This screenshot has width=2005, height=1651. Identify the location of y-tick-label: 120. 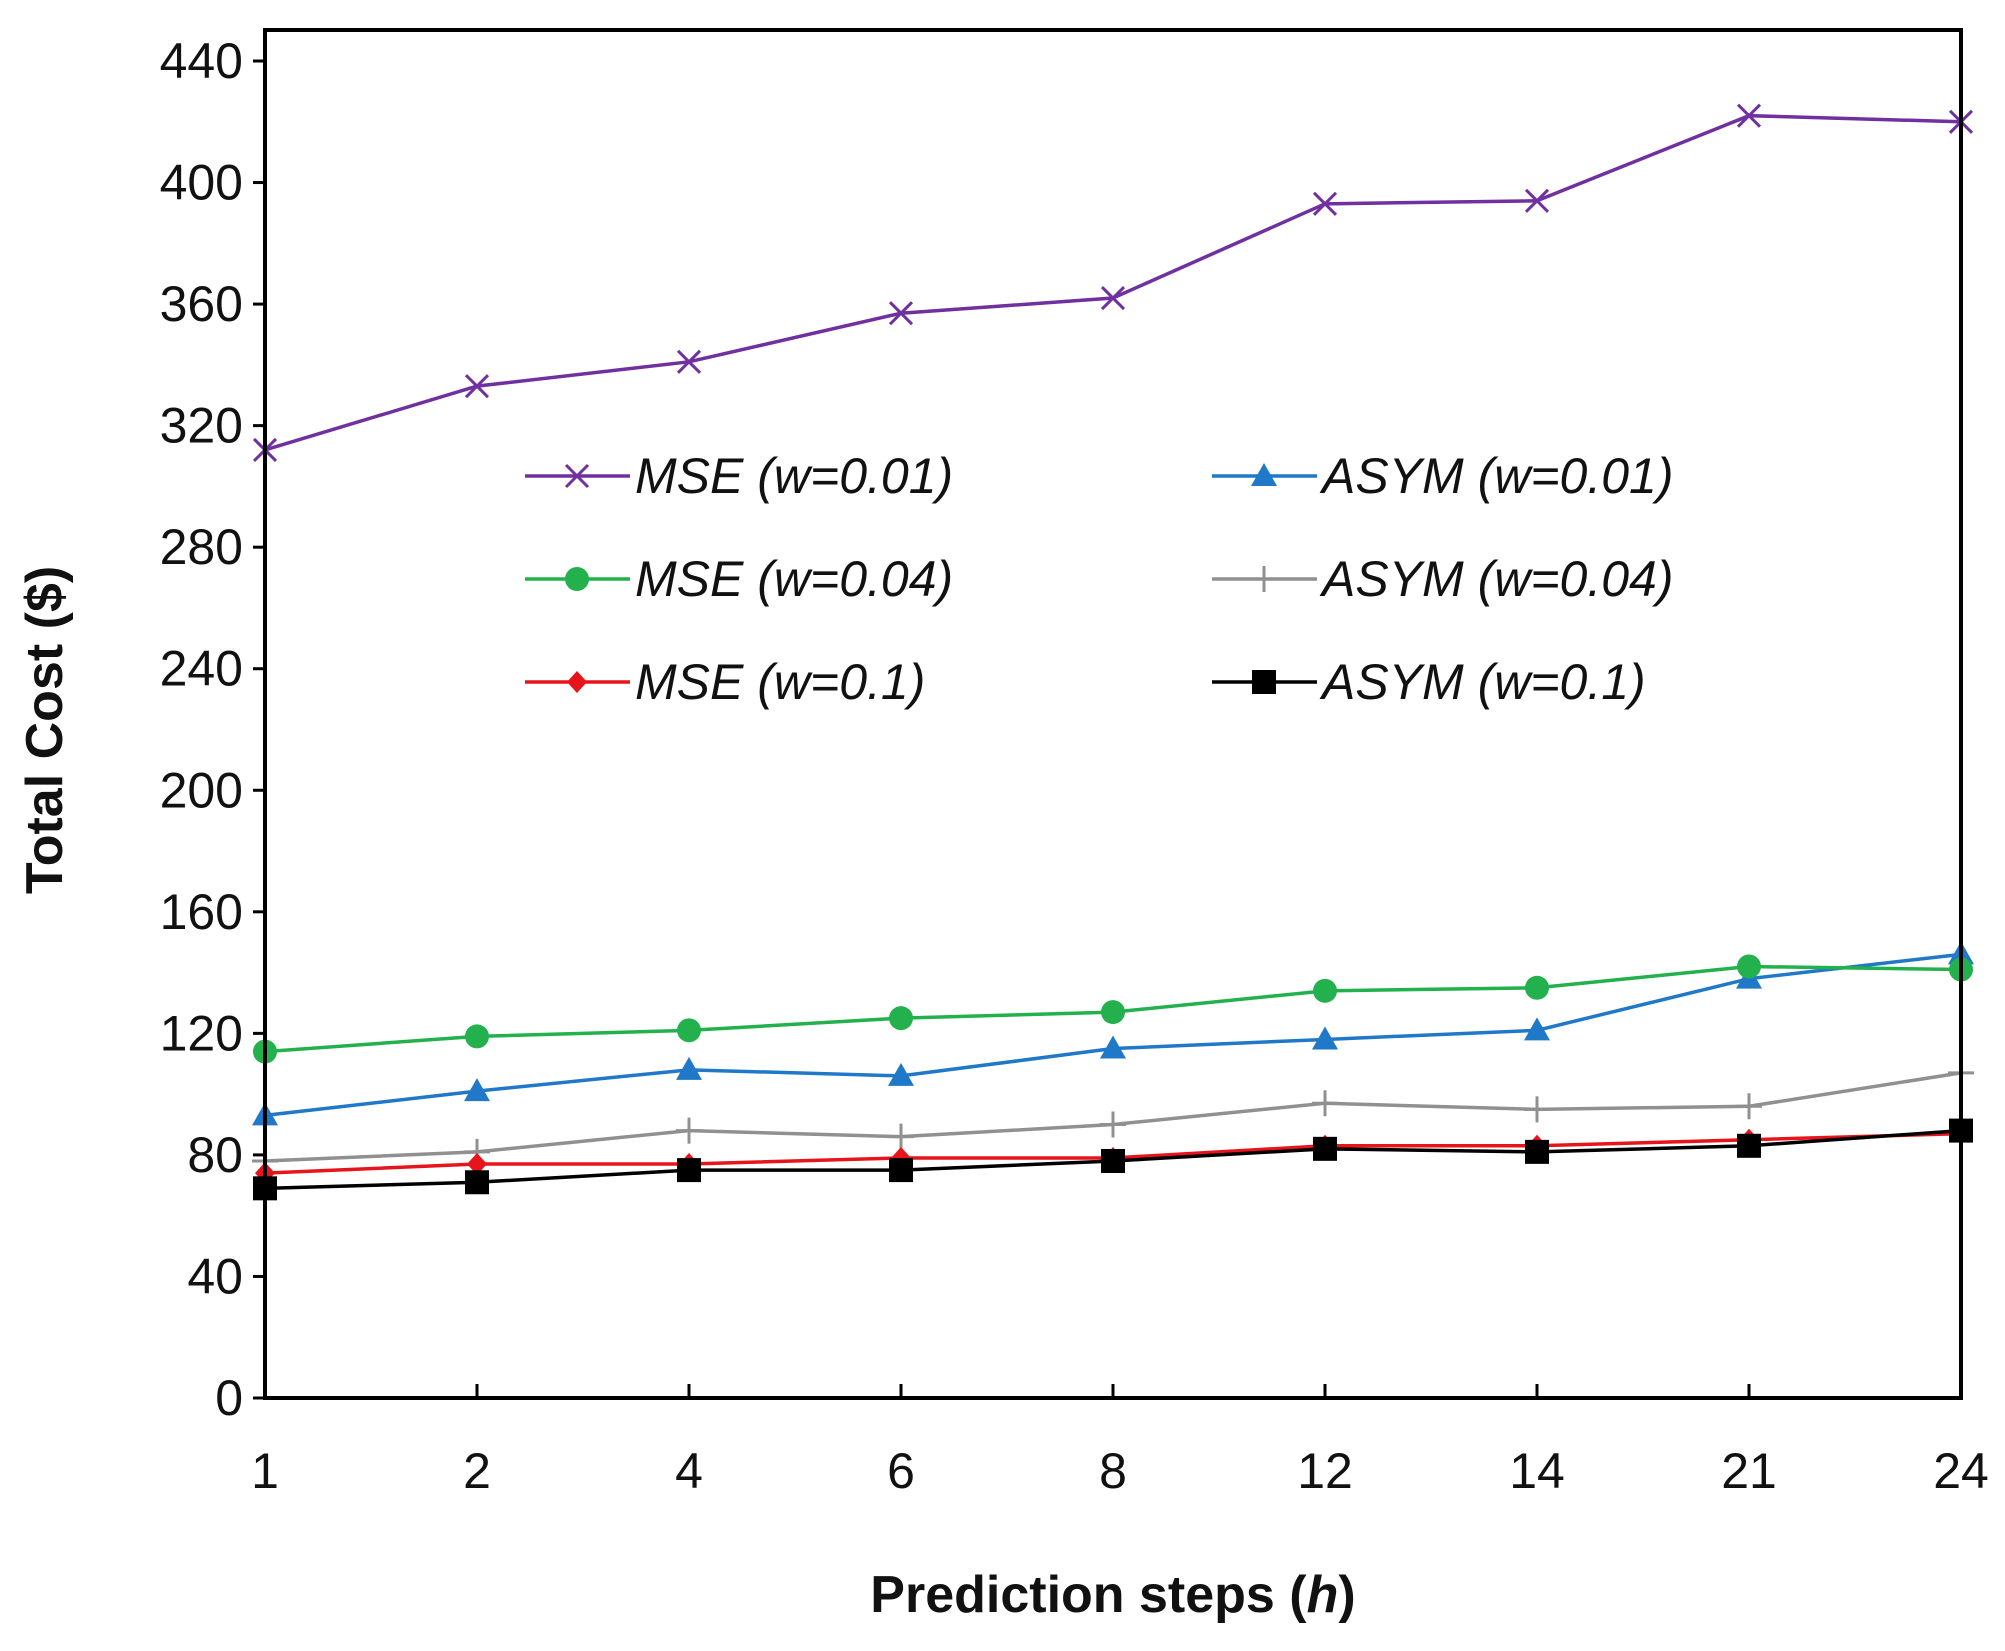
(201, 1033).